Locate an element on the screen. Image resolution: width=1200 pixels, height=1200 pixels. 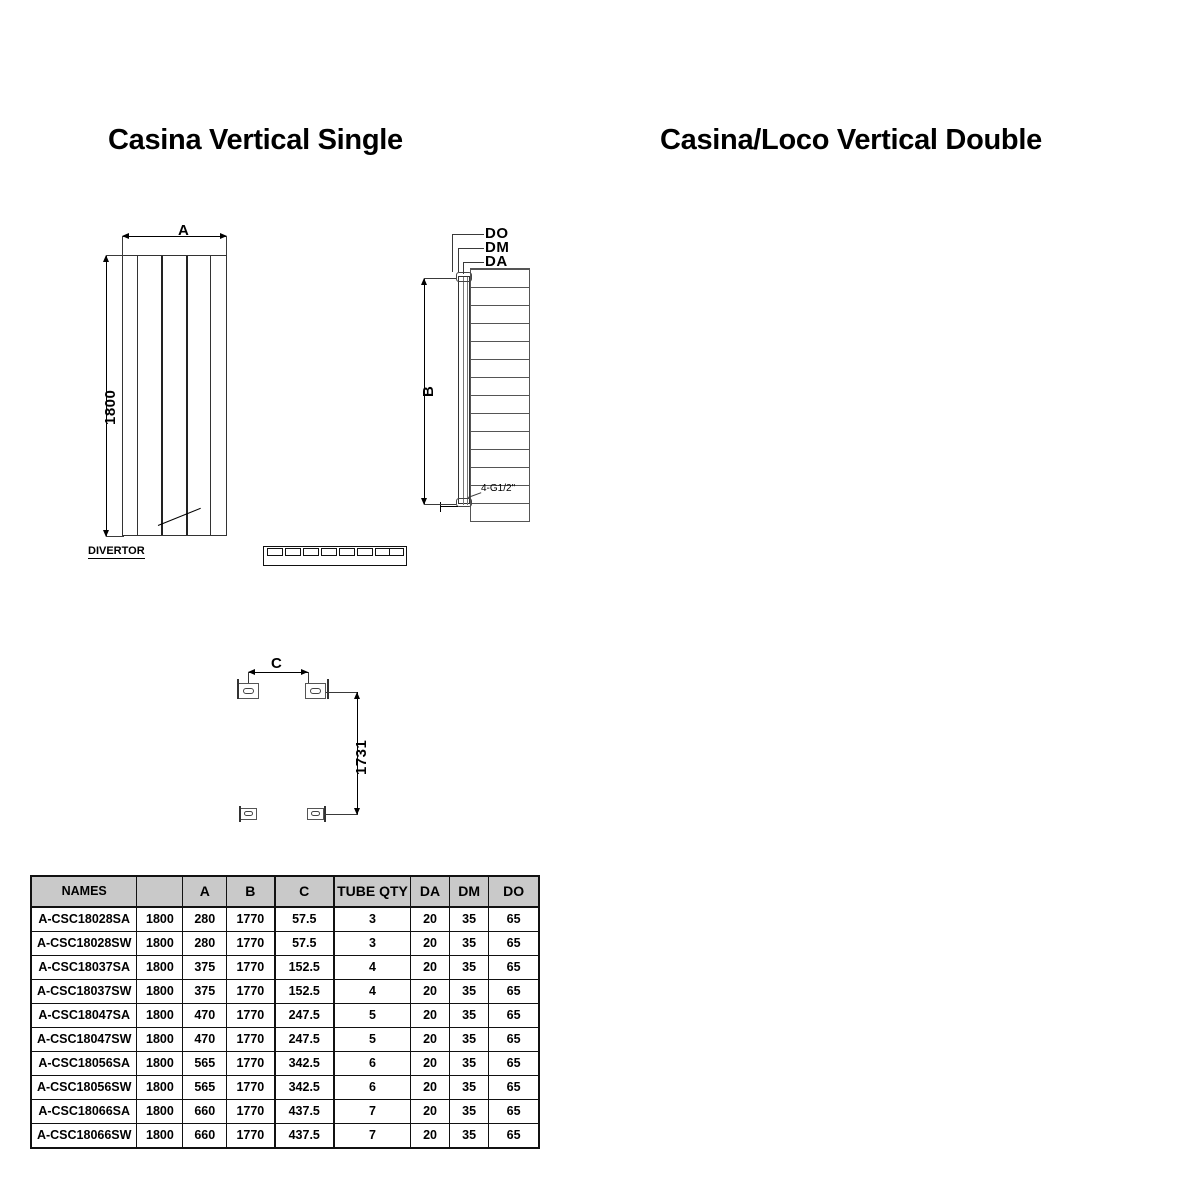
top-fitting is located at coordinates (464, 277).